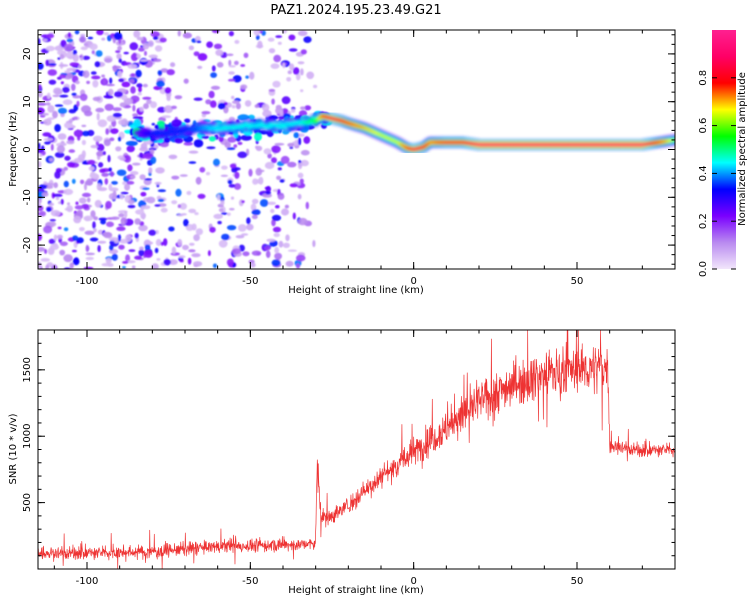  What do you see at coordinates (703, 173) in the screenshot?
I see `colorbar-tick-label: 0.4` at bounding box center [703, 173].